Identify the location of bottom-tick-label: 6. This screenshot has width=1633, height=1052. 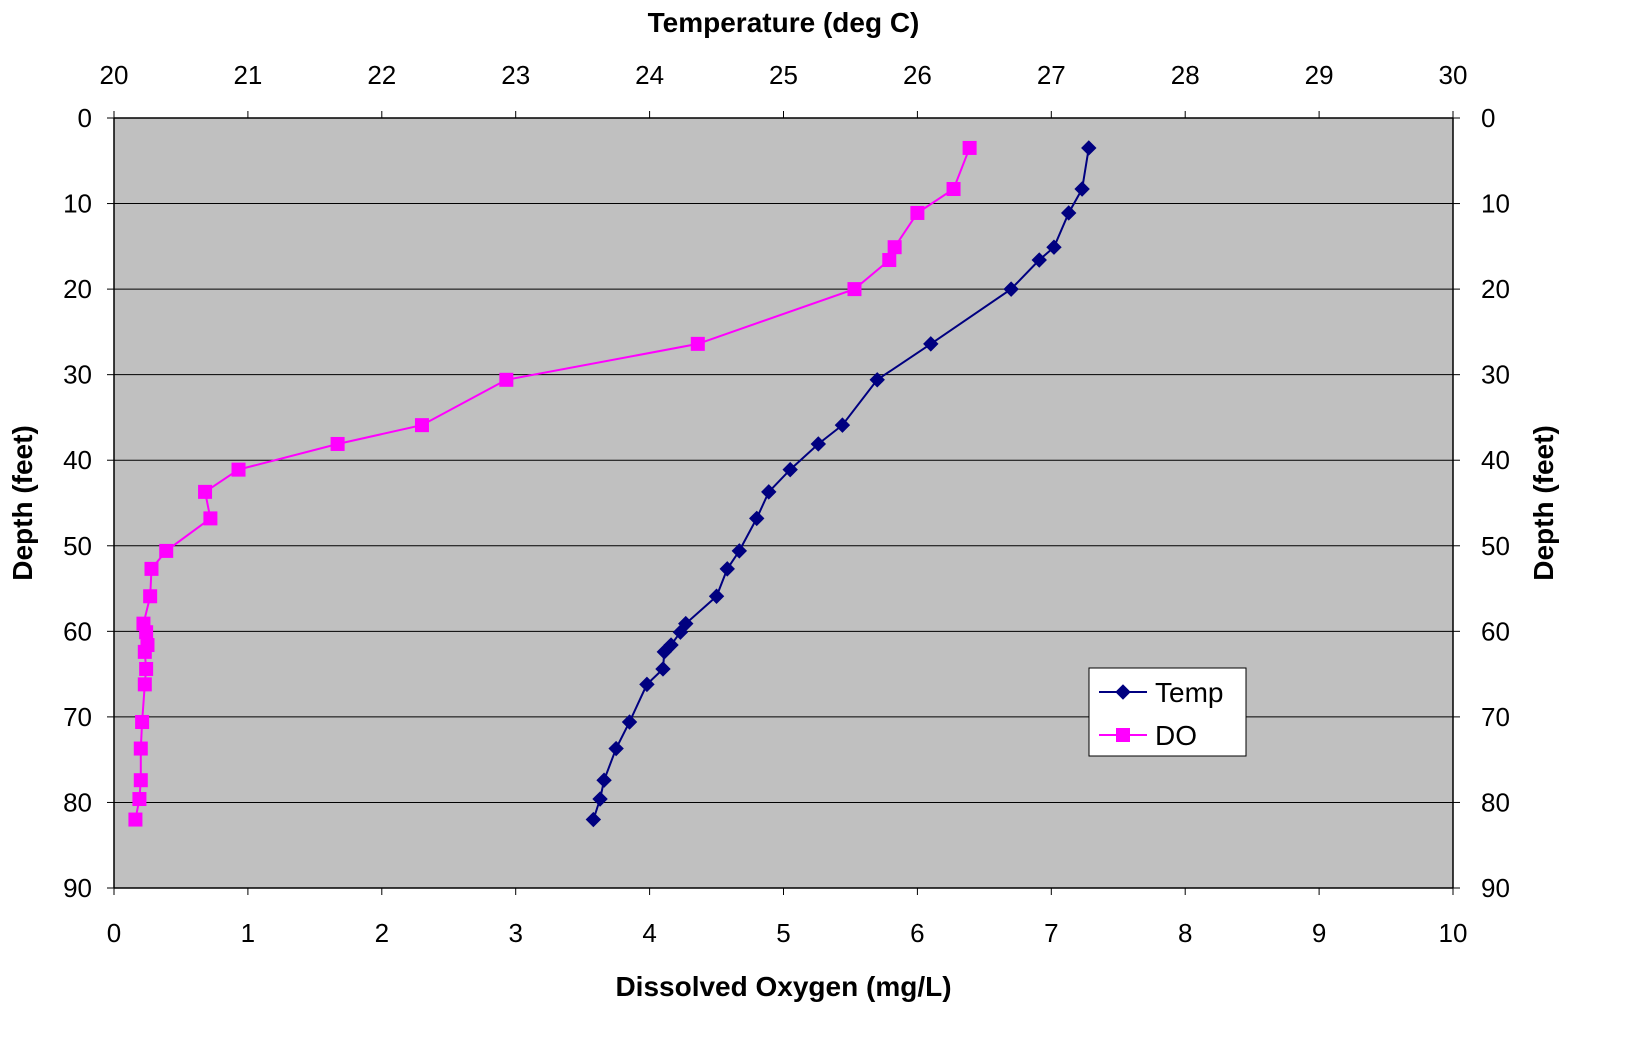
(917, 933).